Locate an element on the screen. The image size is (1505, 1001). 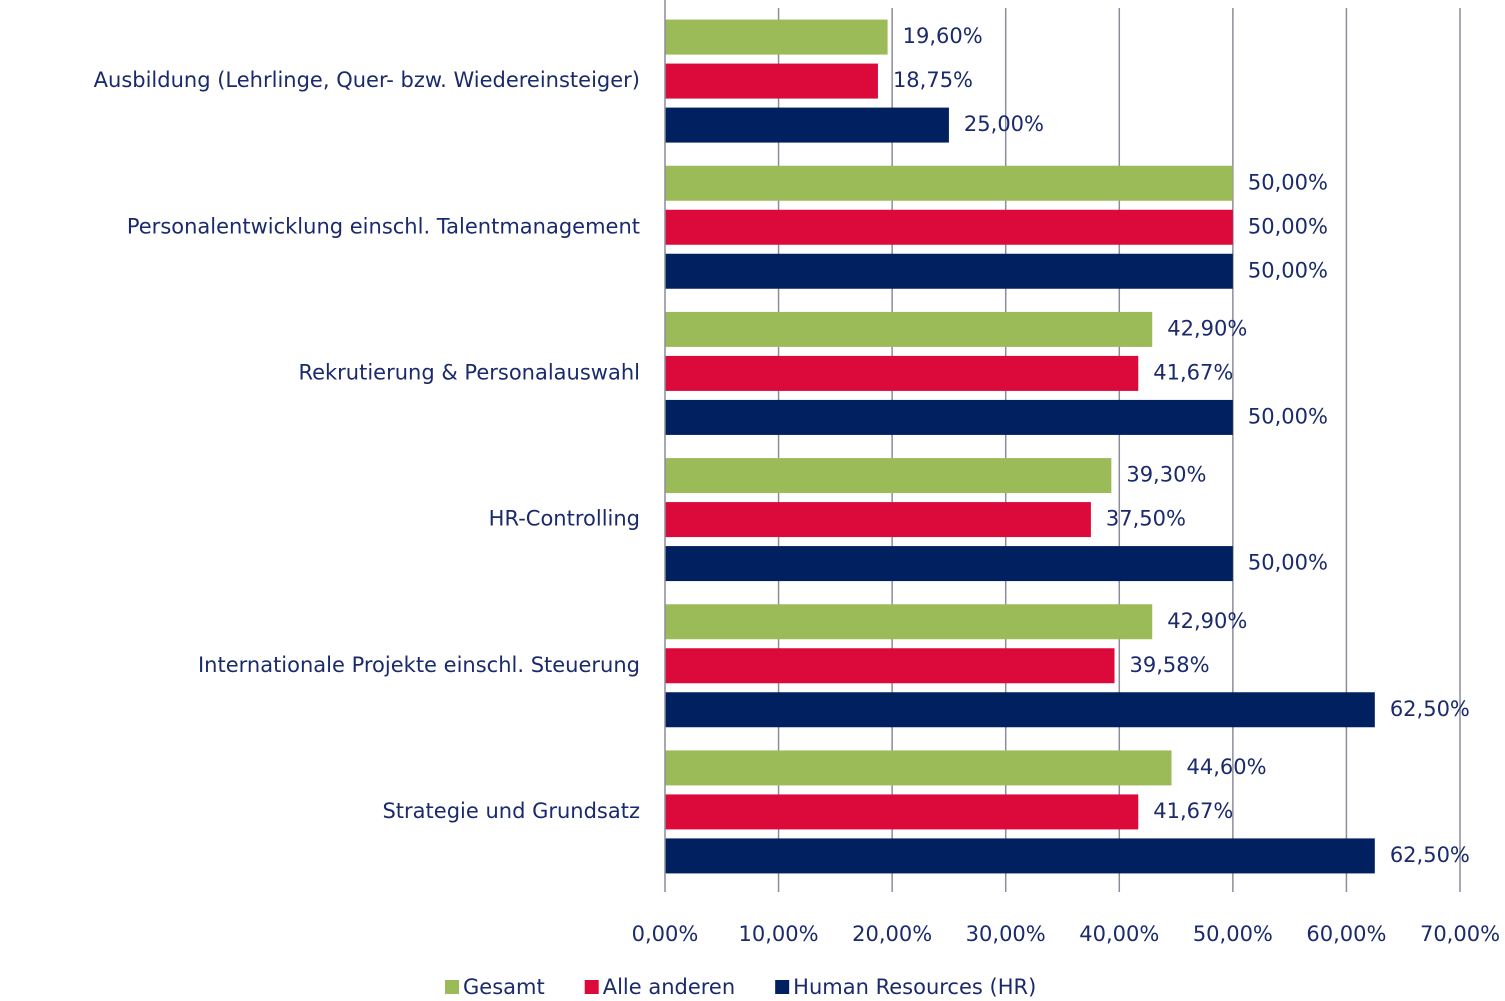
legend-label: Human Resources (HR) is located at coordinates (914, 987).